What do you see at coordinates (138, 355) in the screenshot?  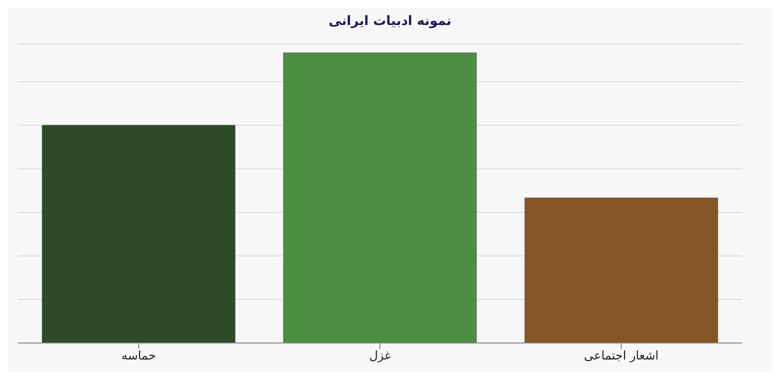 I see `x-tick-label: حماسه` at bounding box center [138, 355].